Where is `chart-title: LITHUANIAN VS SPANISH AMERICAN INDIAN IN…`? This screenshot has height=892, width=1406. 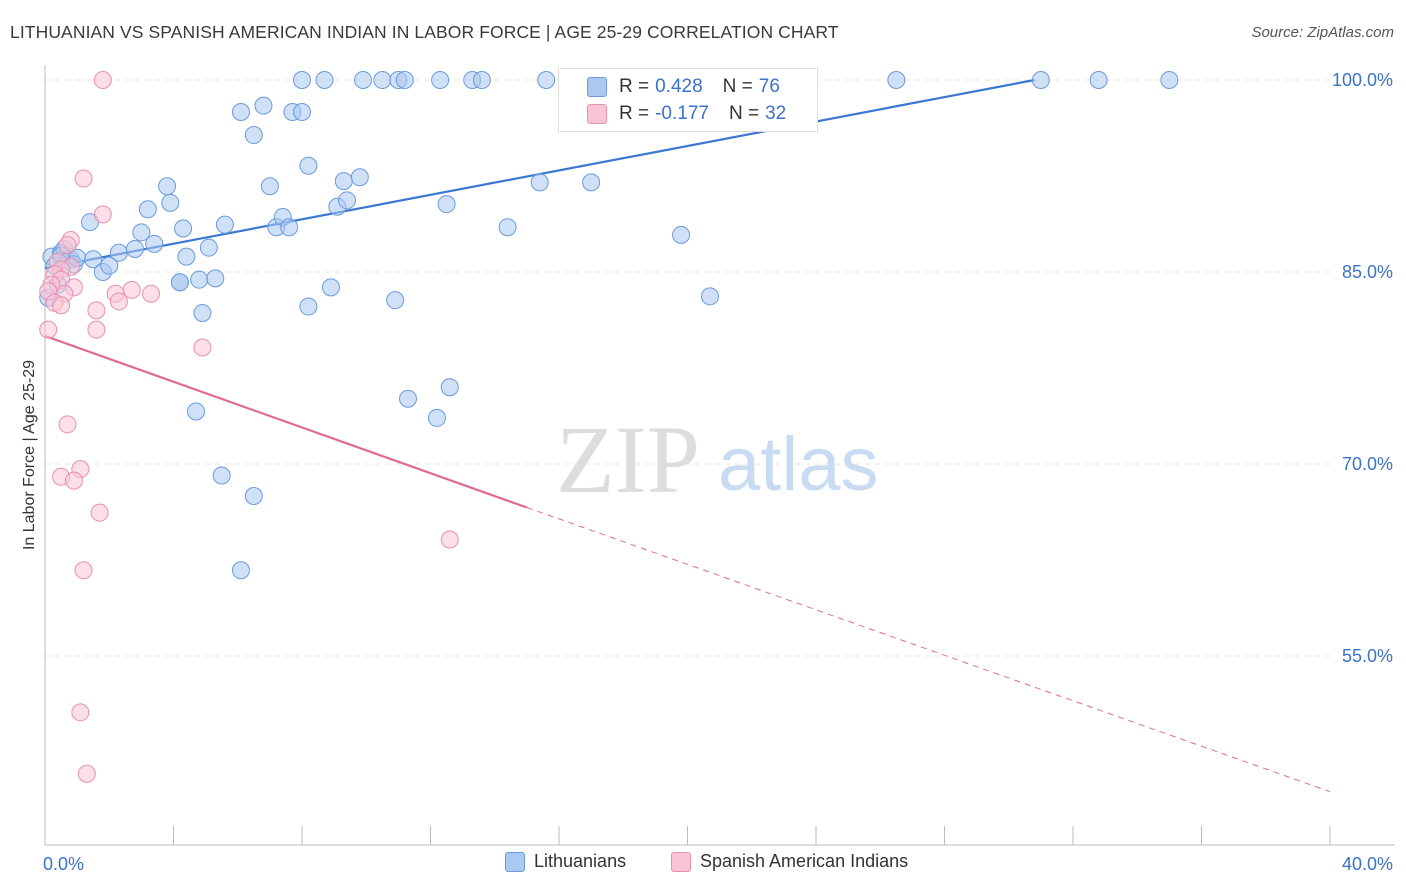
chart-title: LITHUANIAN VS SPANISH AMERICAN INDIAN IN… is located at coordinates (424, 32).